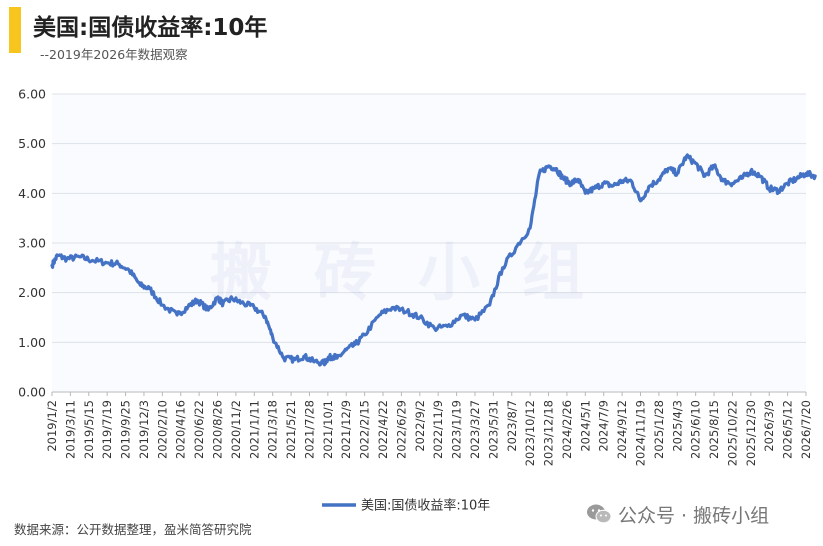 This screenshot has width=823, height=546. Describe the element at coordinates (694, 515) in the screenshot. I see `brand-label: 公众号 · 搬砖小组` at that location.